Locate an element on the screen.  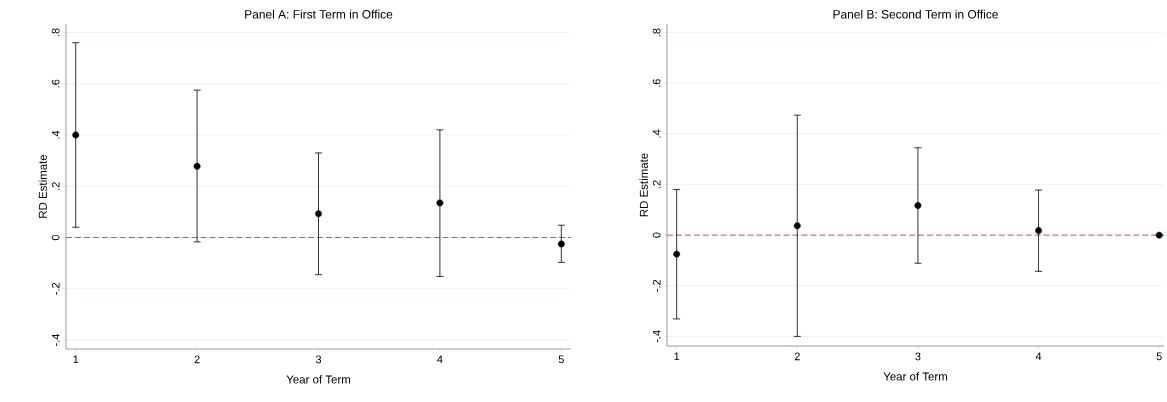
chart-title: Panel B: Second Term in Office is located at coordinates (915, 14).